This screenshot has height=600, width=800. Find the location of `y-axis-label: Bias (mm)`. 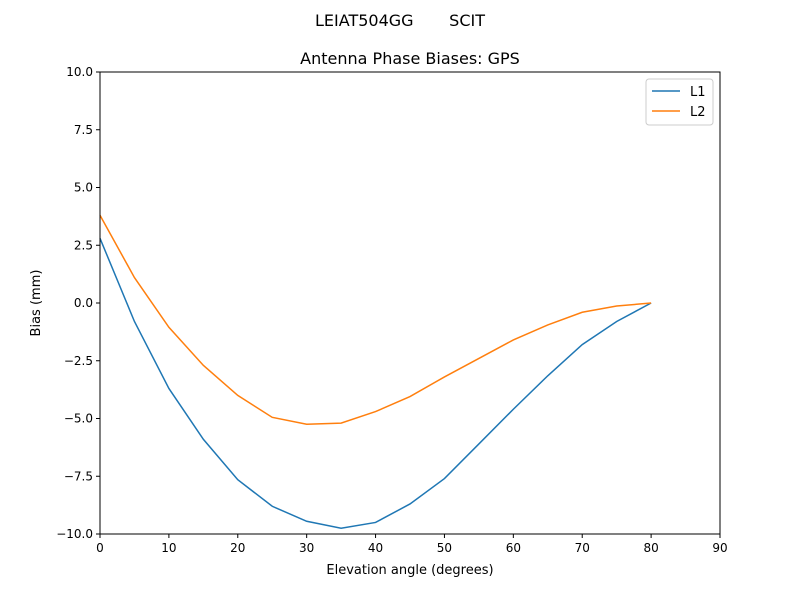

y-axis-label: Bias (mm) is located at coordinates (36, 303).